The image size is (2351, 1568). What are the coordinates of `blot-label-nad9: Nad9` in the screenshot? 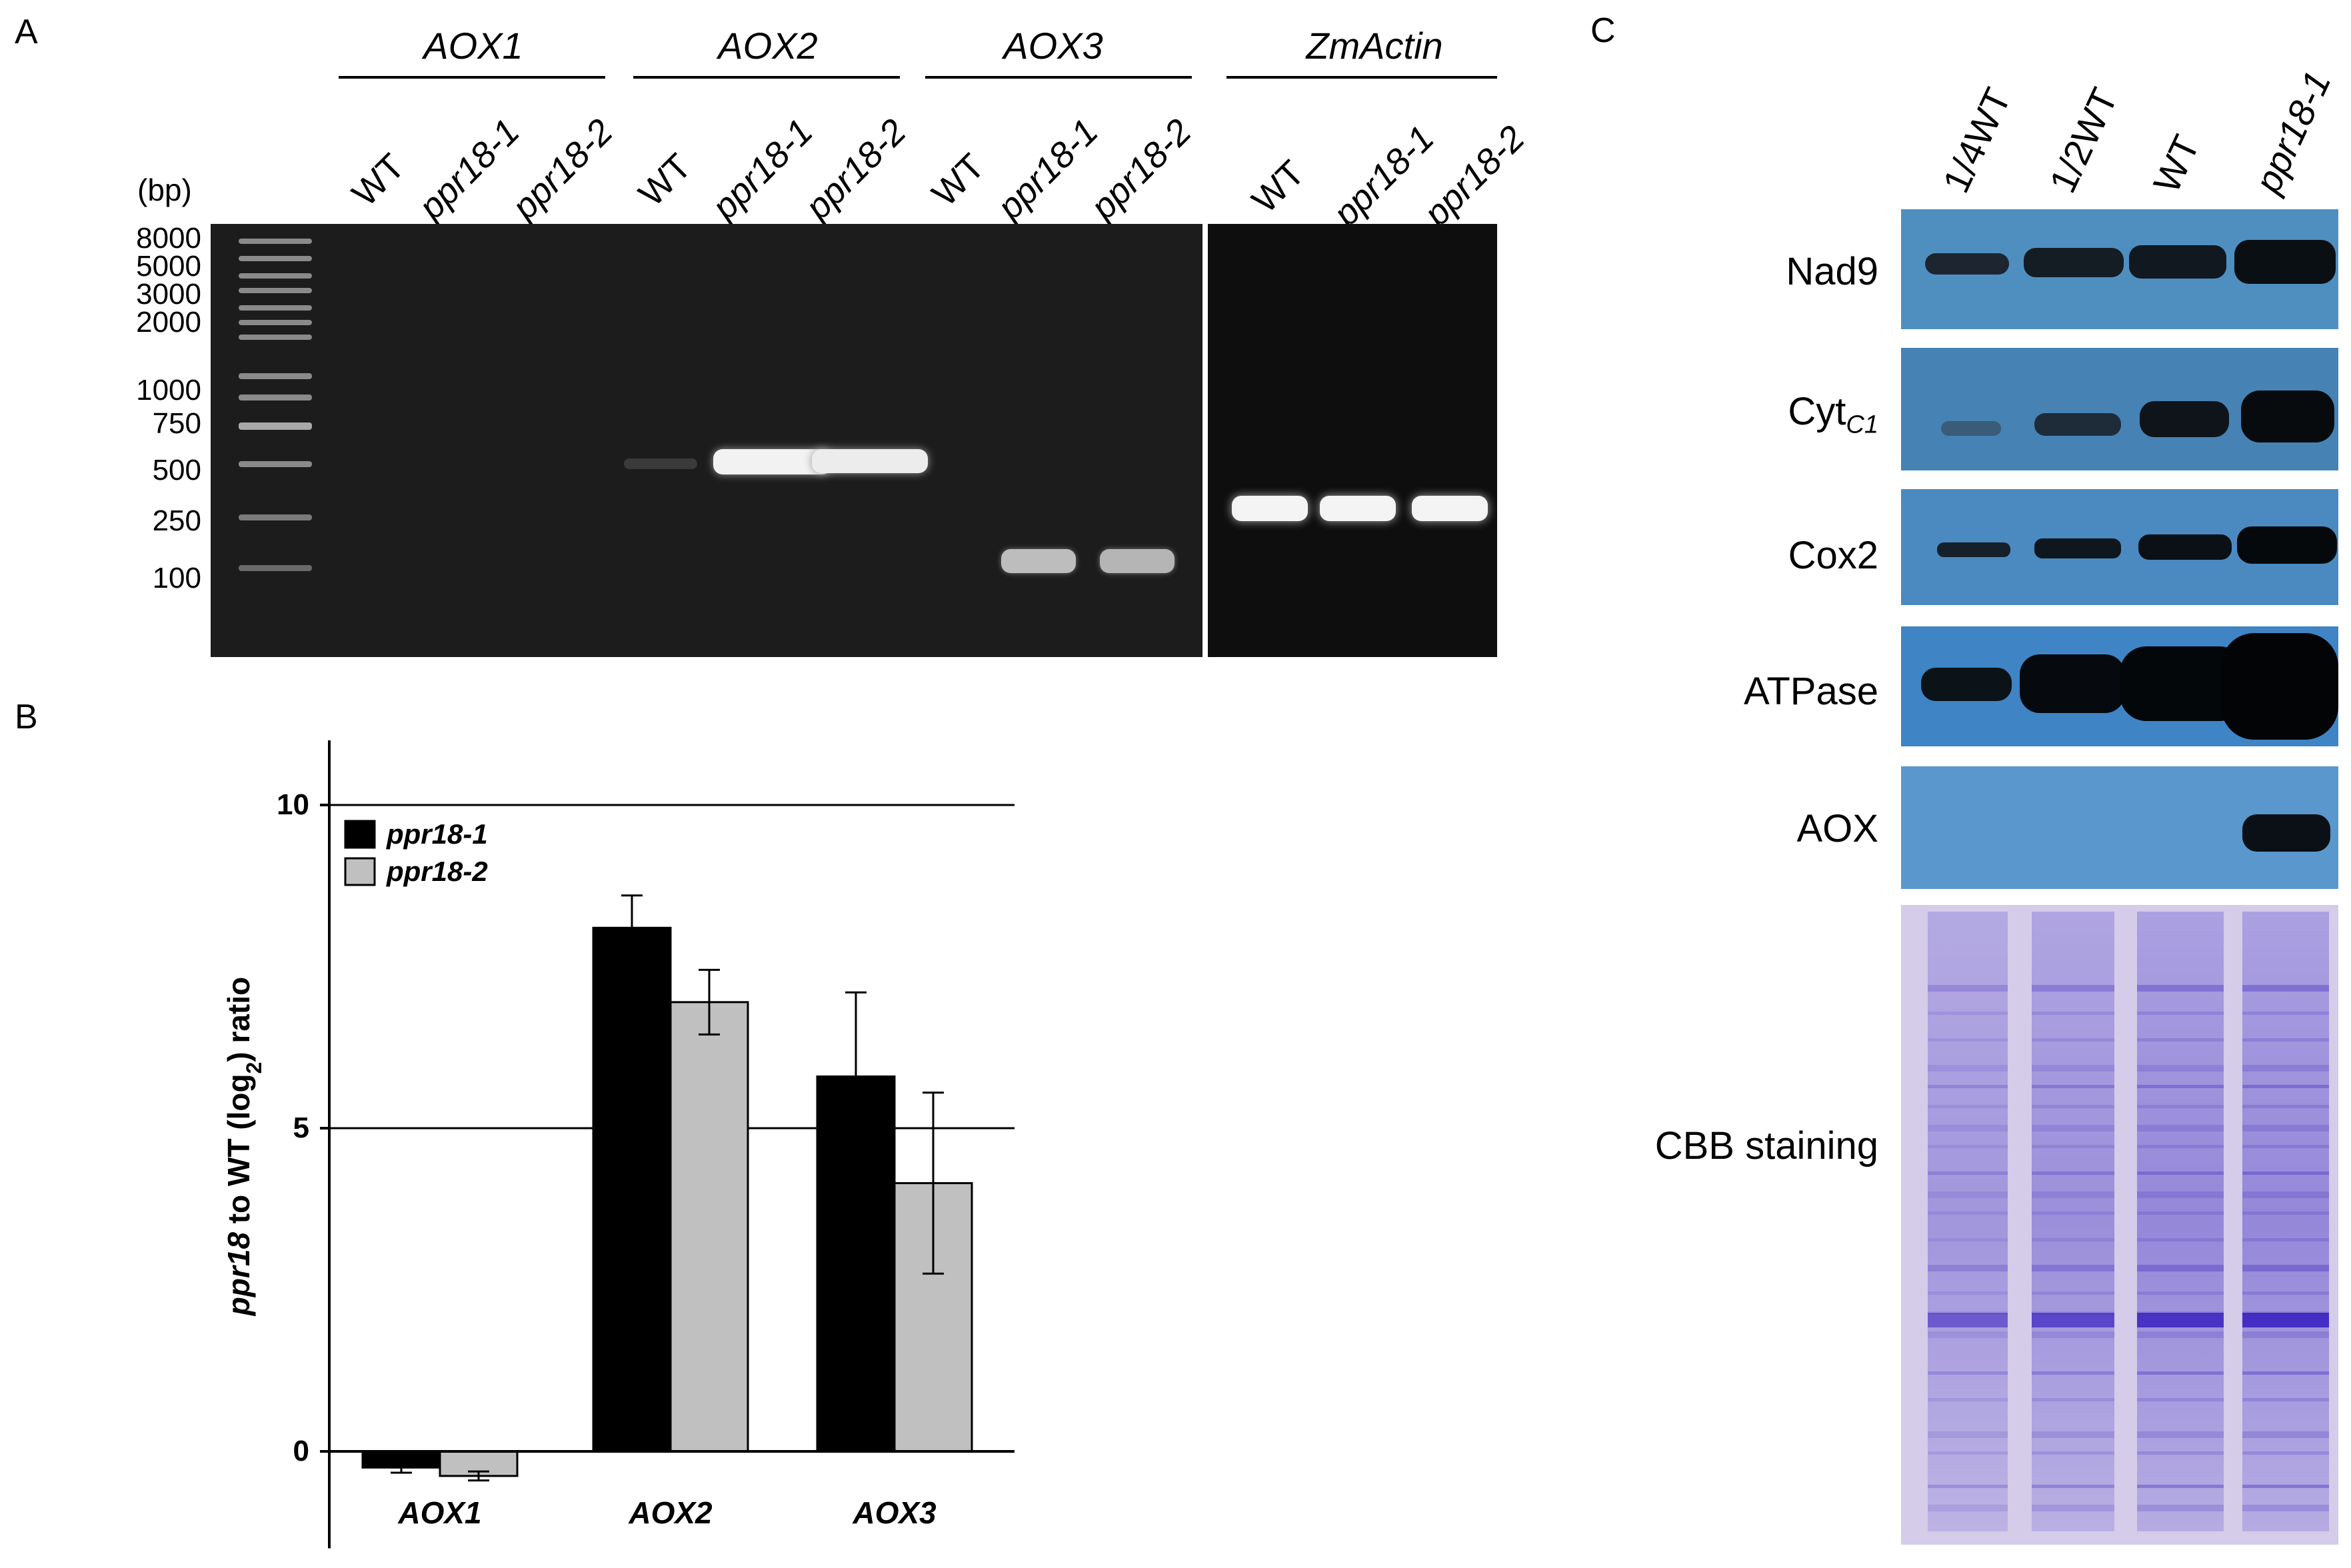 It's located at (1832, 271).